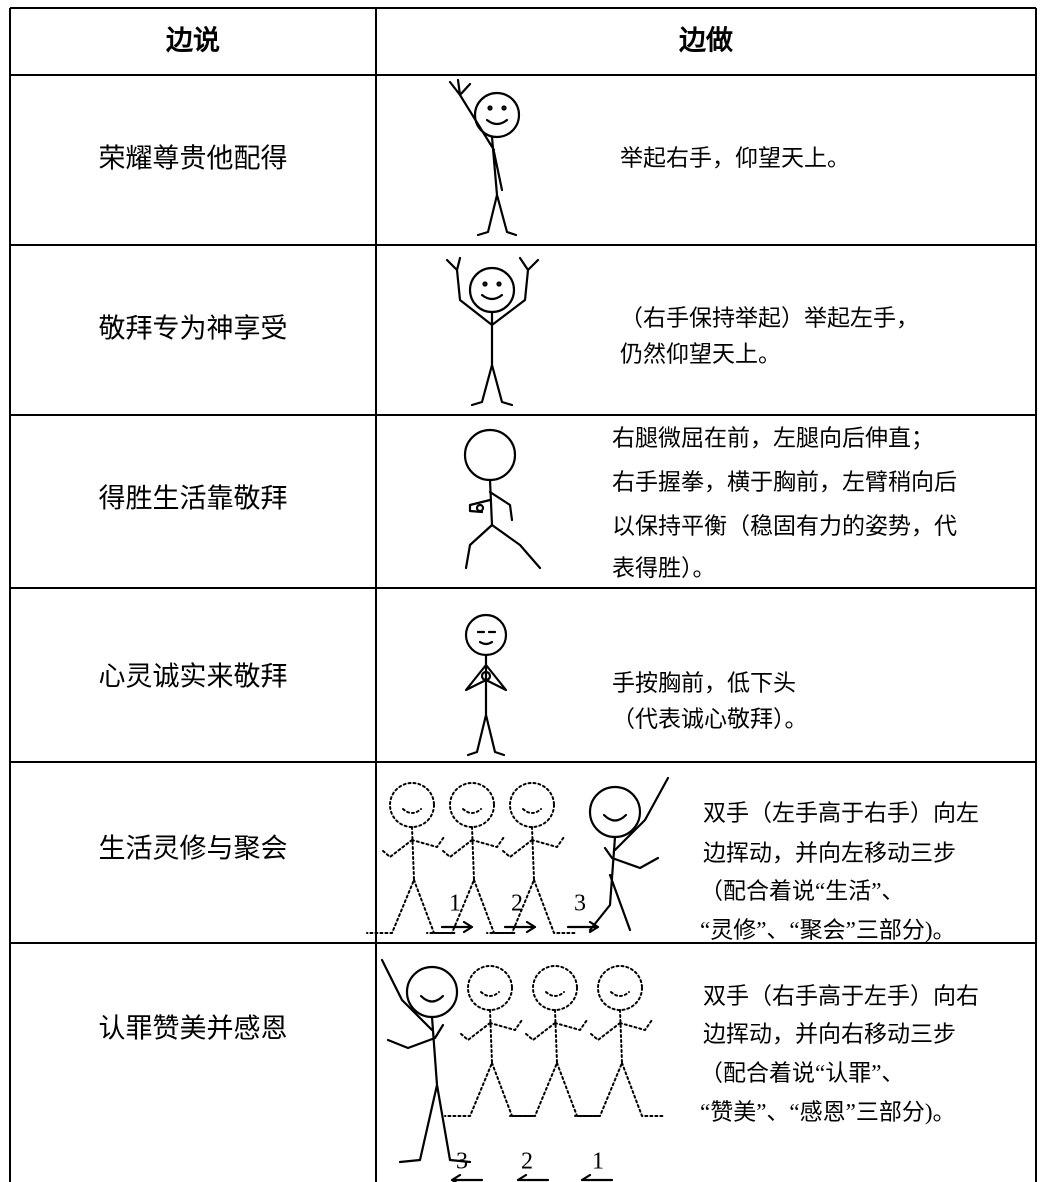  I want to click on say-cell: 心灵诚实来敬拜, so click(193, 677).